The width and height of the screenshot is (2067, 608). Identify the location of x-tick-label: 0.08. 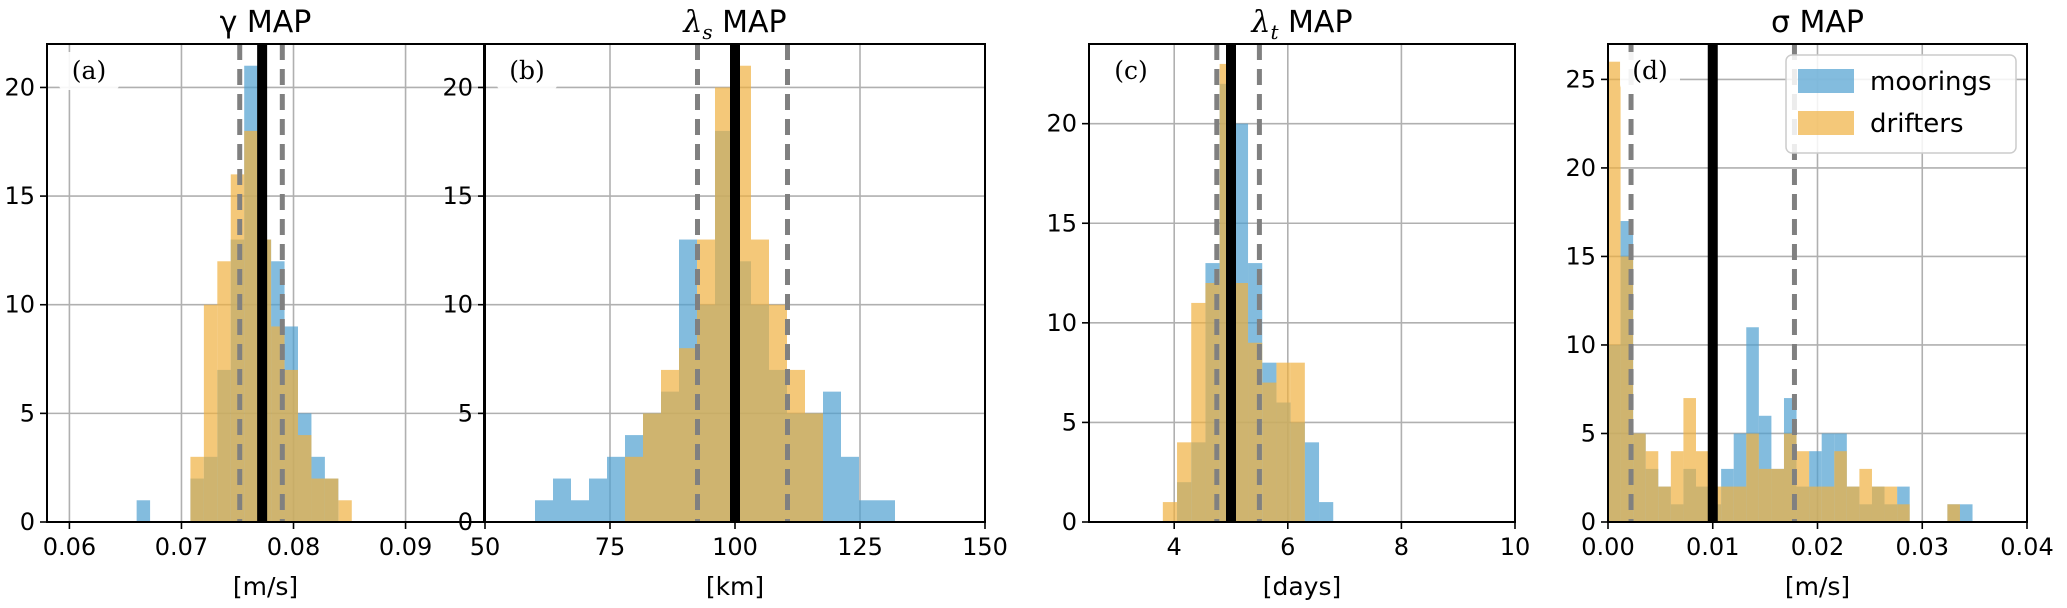
(293, 547).